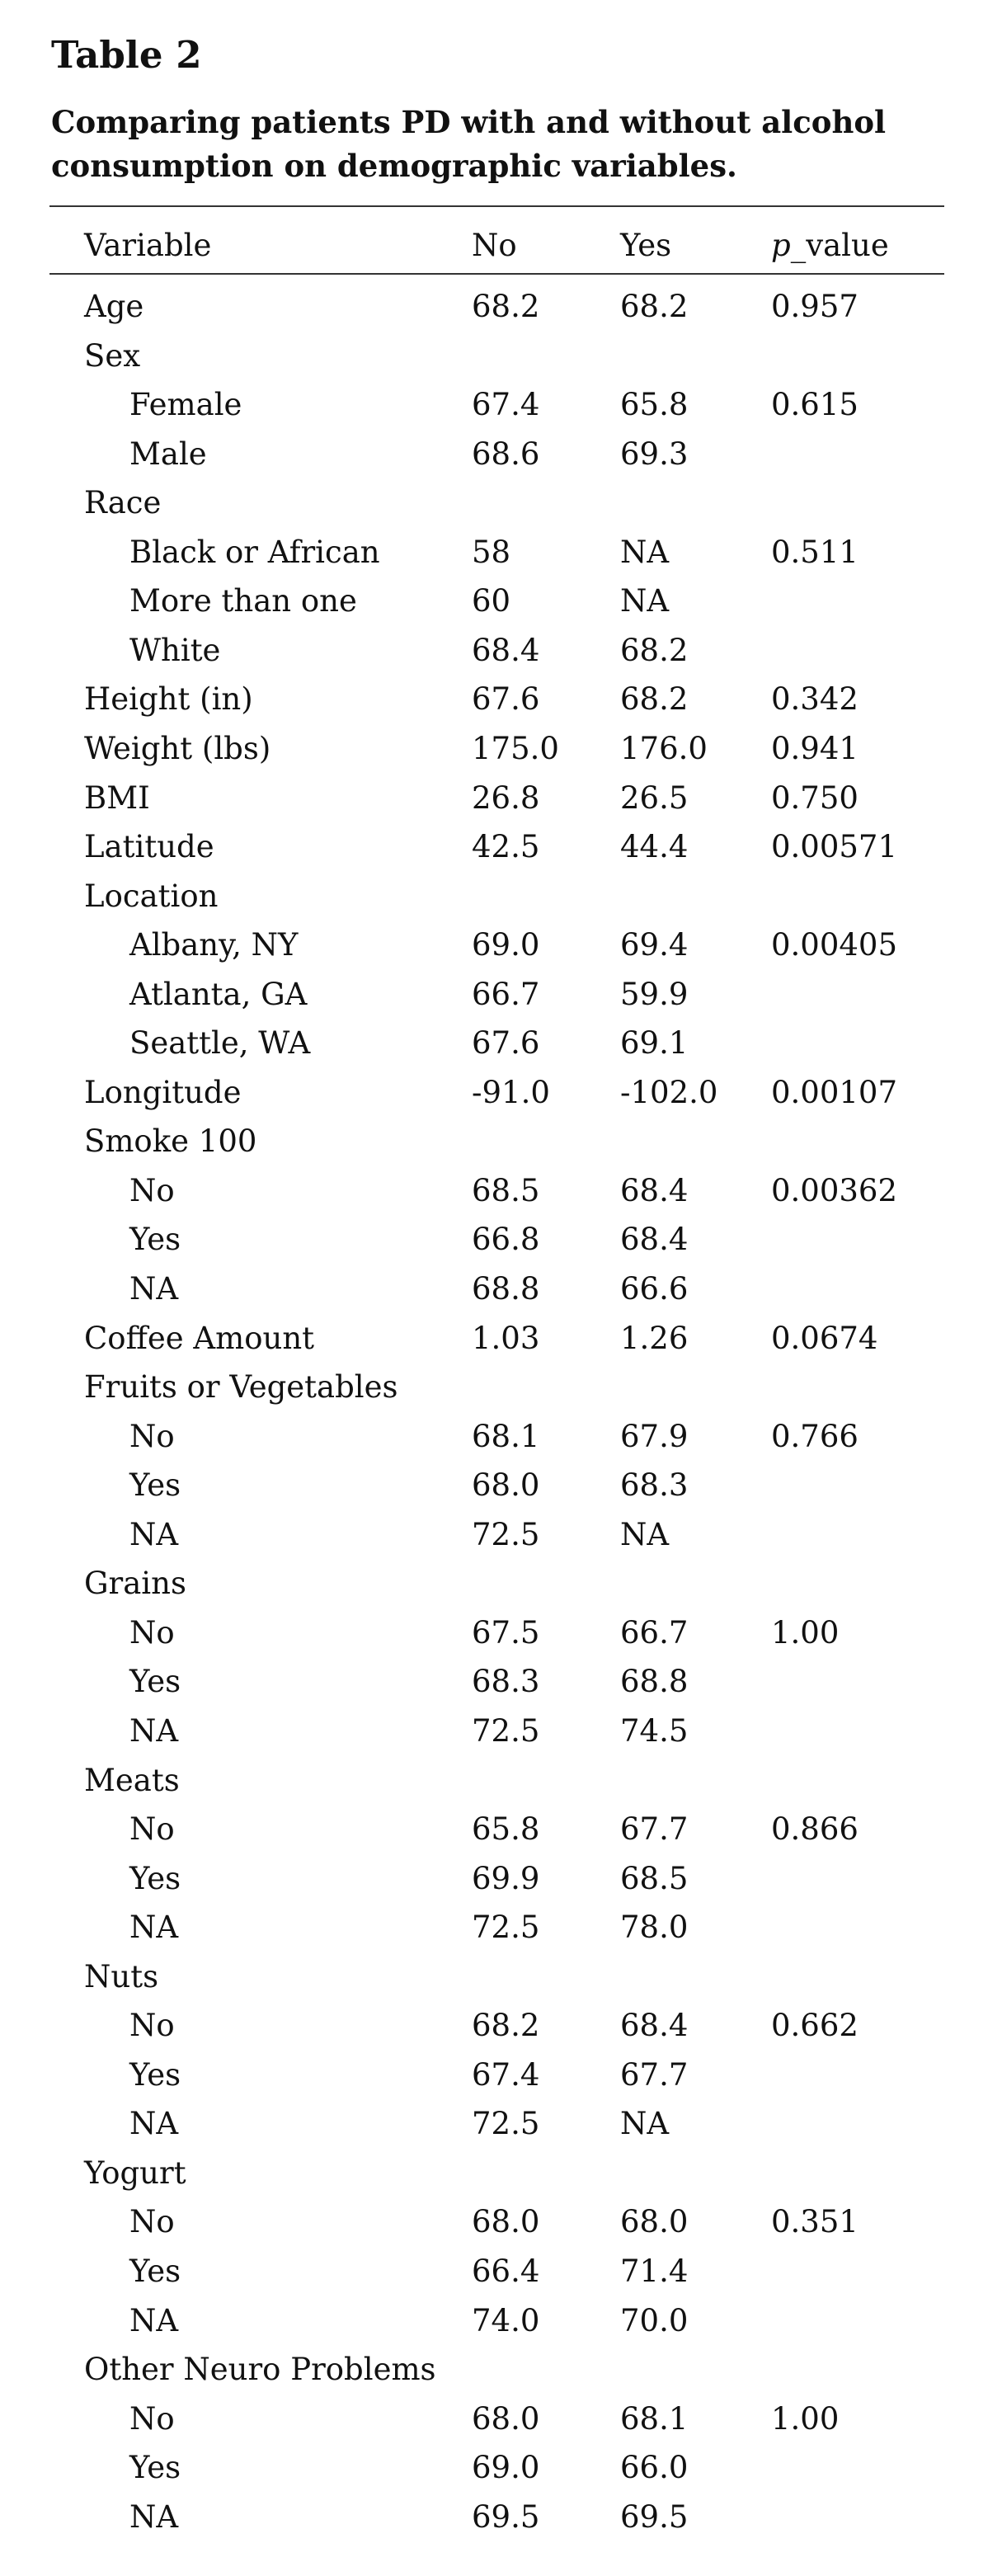  What do you see at coordinates (654, 2516) in the screenshot?
I see `cell-yes: 69.5` at bounding box center [654, 2516].